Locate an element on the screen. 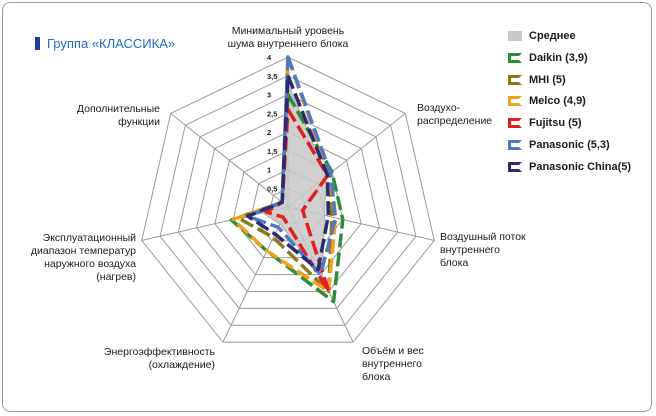 The height and width of the screenshot is (416, 656). tick-label: 1,5 is located at coordinates (272, 151).